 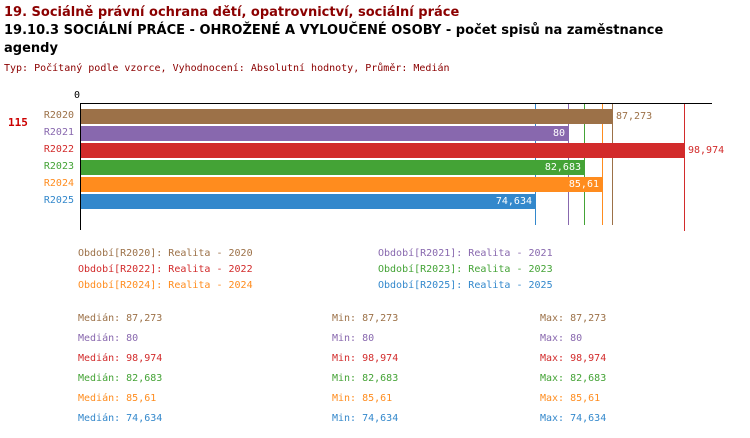 I want to click on stat-min: Min: 87,273, so click(x=365, y=318).